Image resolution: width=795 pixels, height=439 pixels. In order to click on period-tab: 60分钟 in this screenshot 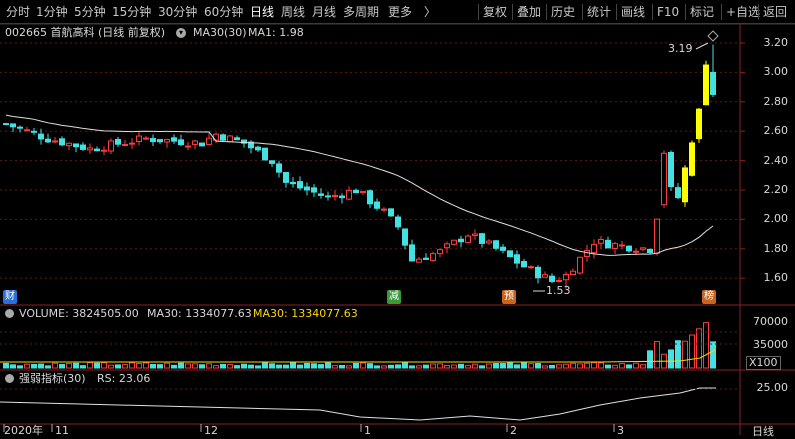, I will do `click(224, 12)`.